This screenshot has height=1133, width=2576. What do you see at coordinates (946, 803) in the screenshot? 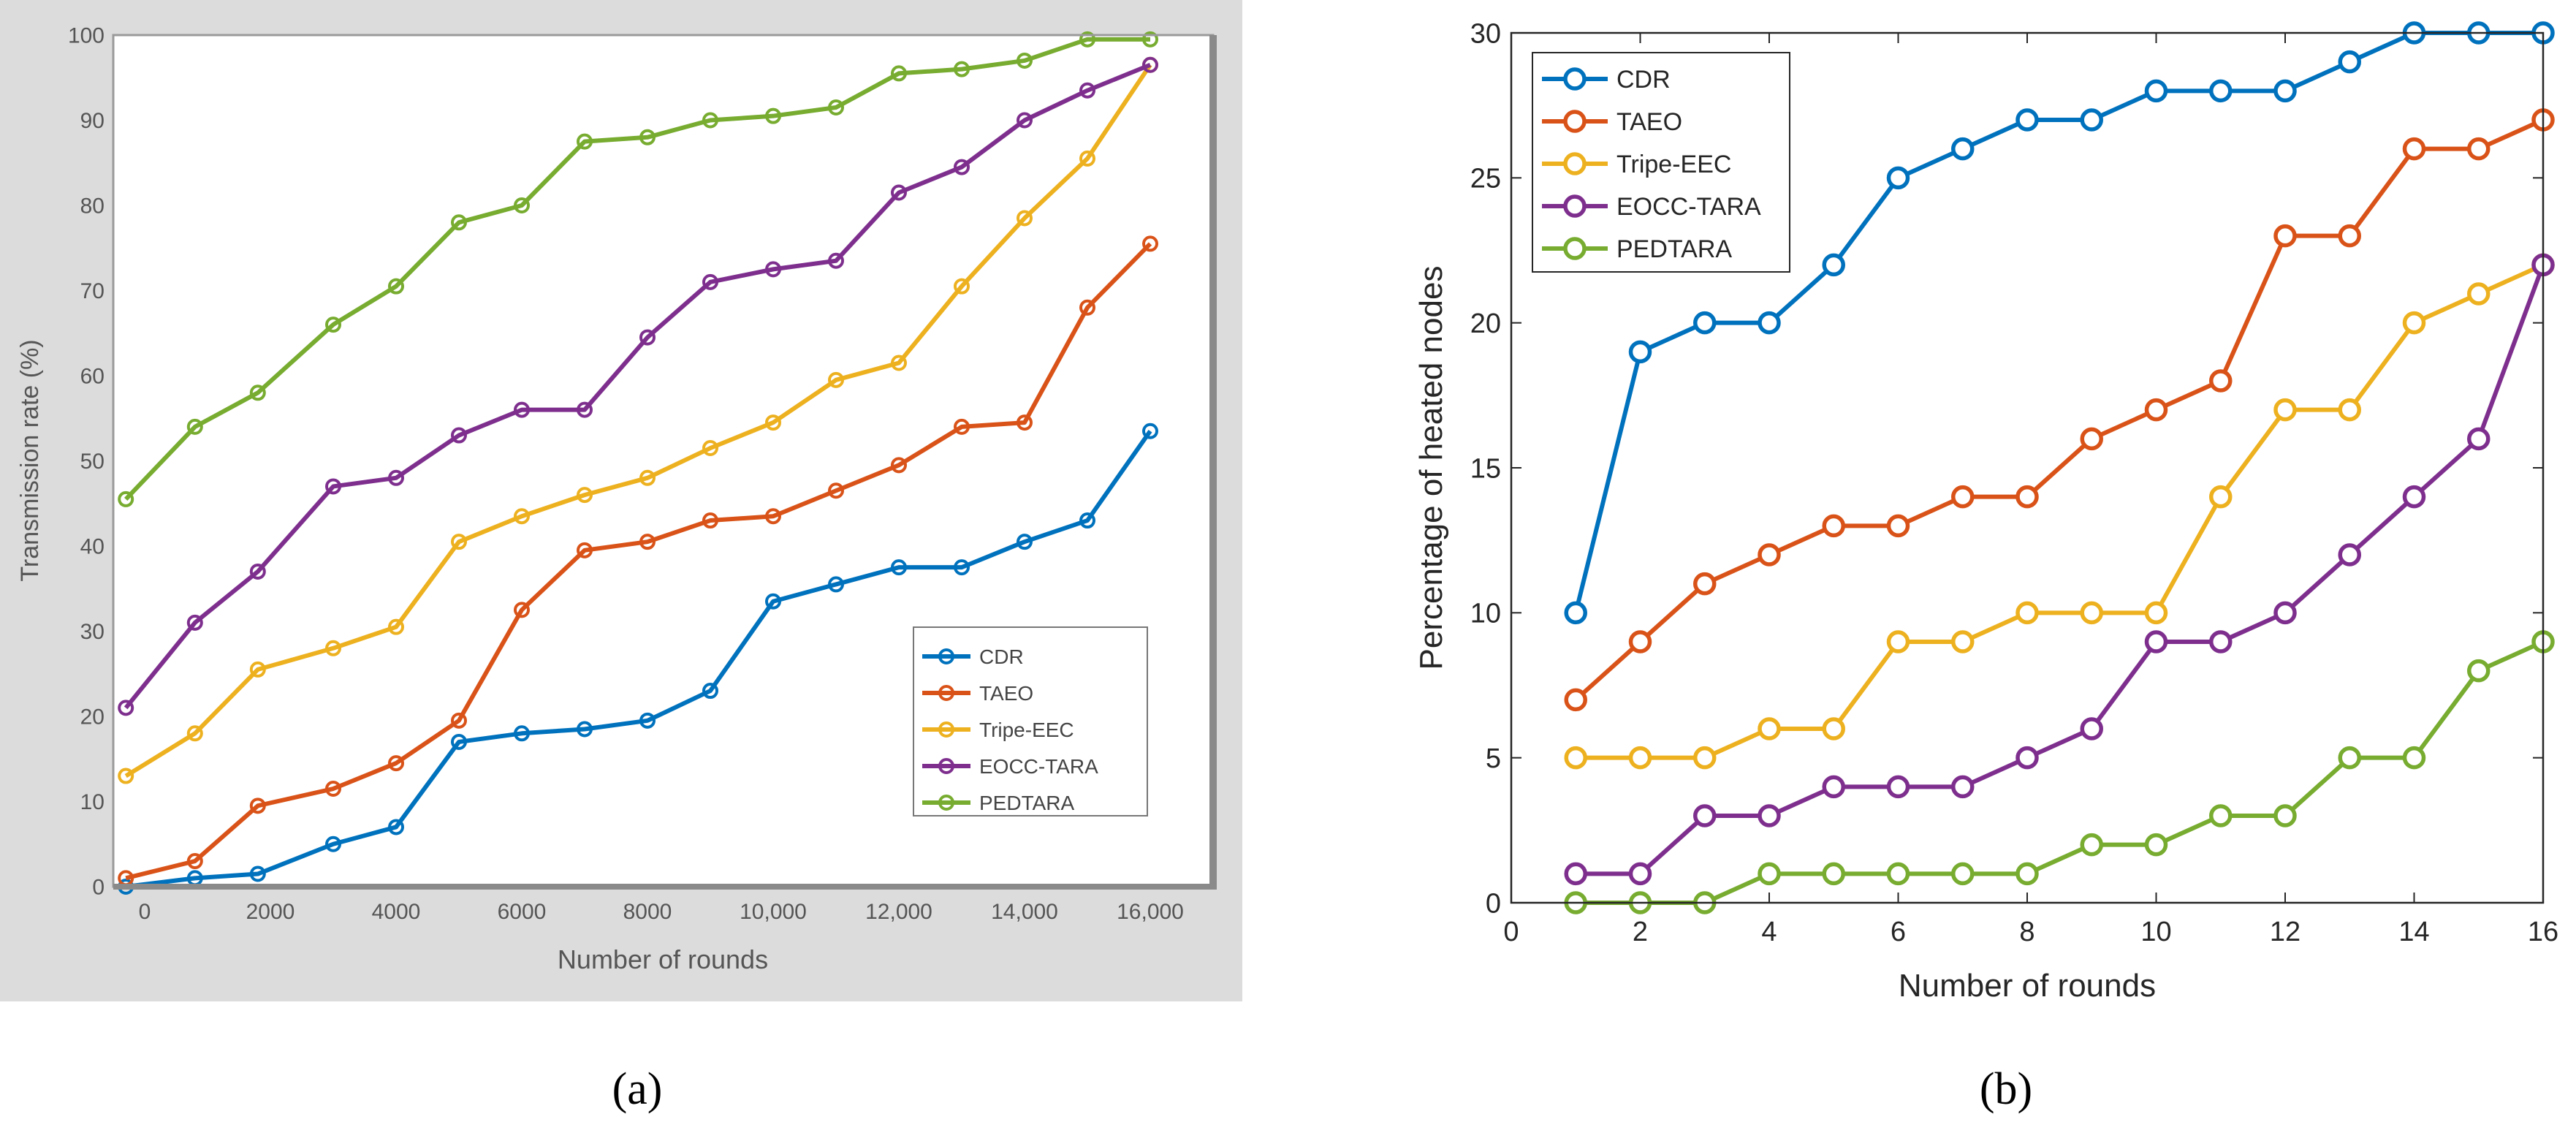
I see `panel-a-legend-marker-pedtara` at bounding box center [946, 803].